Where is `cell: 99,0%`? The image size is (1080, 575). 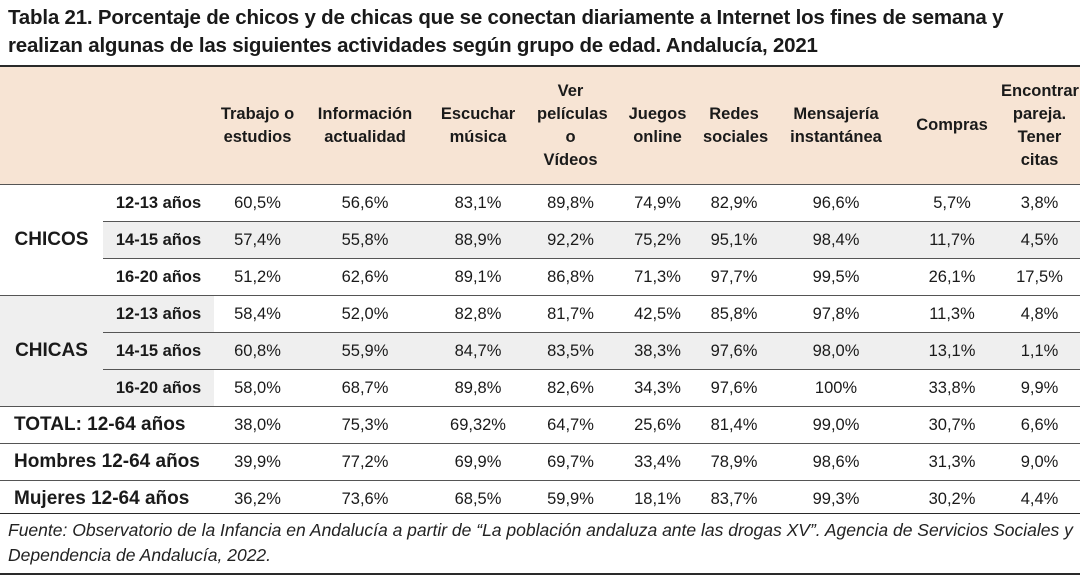
cell: 99,0% is located at coordinates (836, 425).